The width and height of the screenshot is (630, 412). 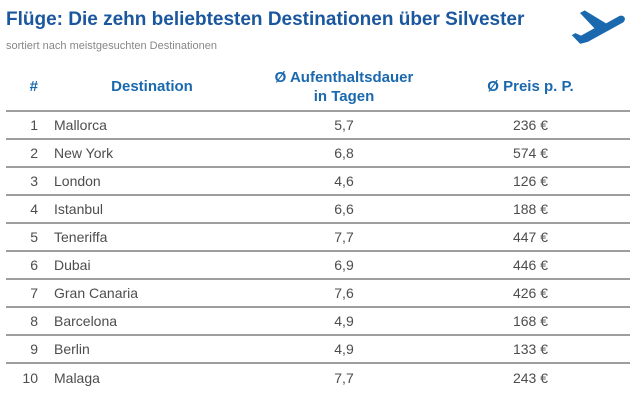 What do you see at coordinates (530, 208) in the screenshot?
I see `price-cell: 188 €` at bounding box center [530, 208].